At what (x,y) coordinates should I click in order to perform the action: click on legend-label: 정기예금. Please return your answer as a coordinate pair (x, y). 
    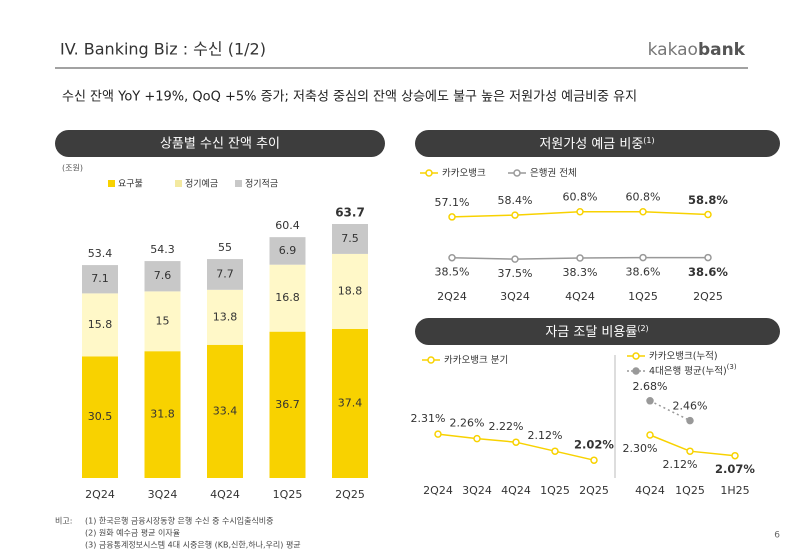
    Looking at the image, I should click on (201, 184).